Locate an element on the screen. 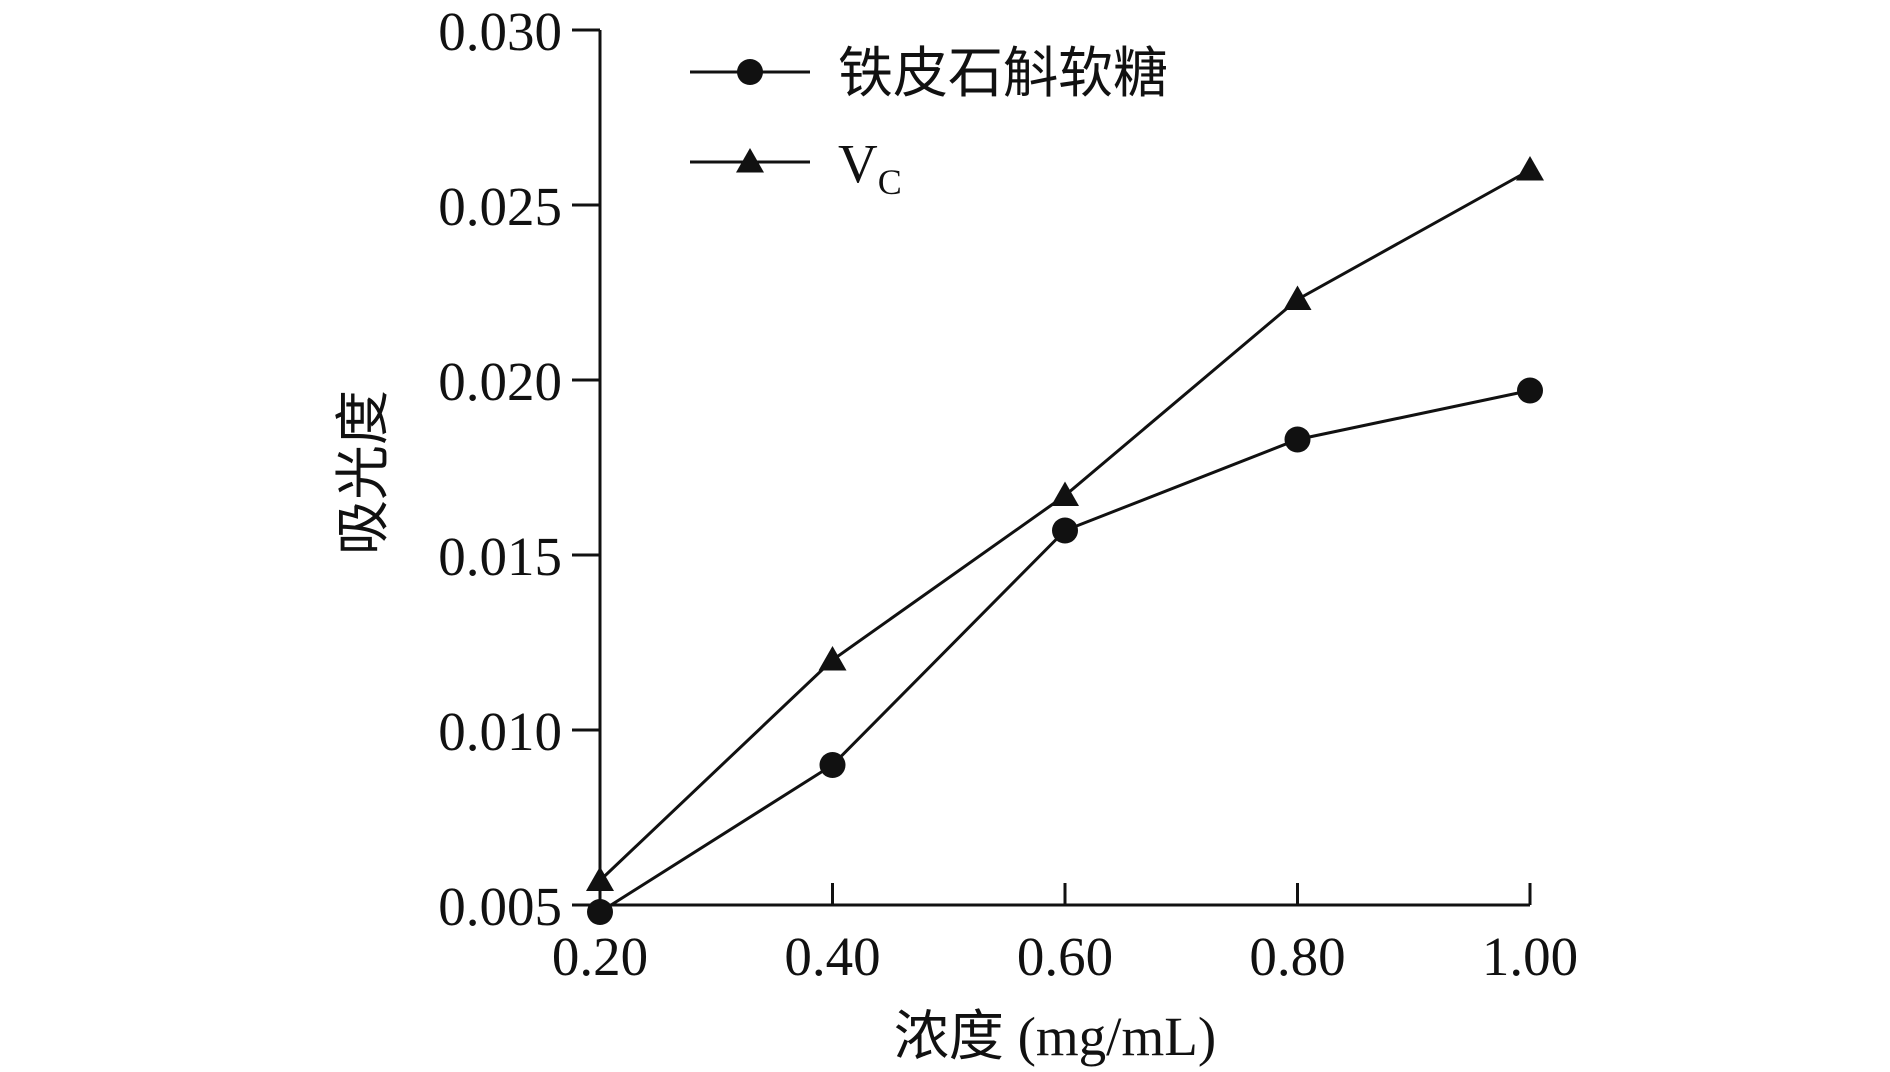  legend-label-series-1: 铁皮石斛软糖 is located at coordinates (1003, 73).